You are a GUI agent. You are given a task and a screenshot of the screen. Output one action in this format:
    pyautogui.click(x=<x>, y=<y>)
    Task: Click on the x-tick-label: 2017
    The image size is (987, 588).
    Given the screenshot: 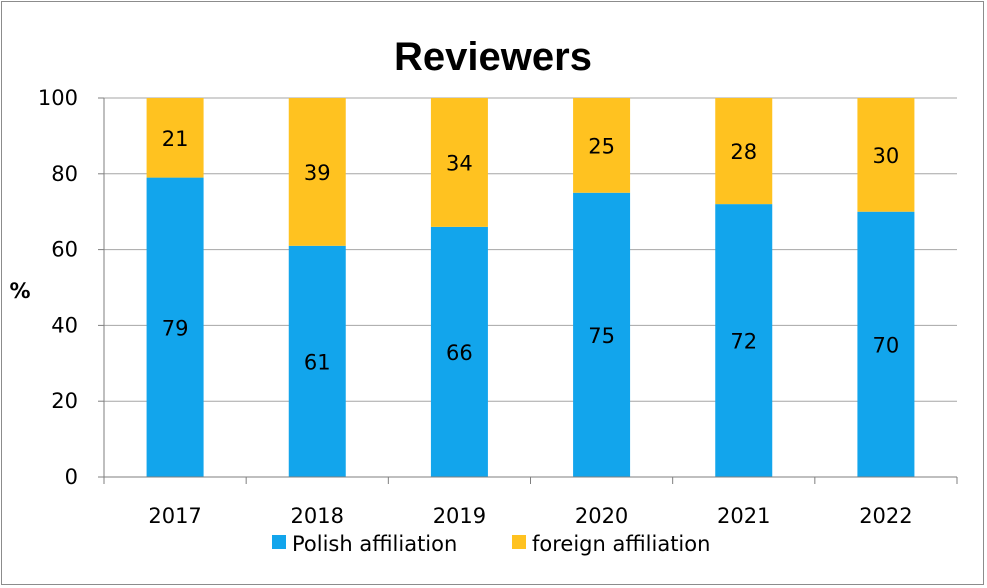 What is the action you would take?
    pyautogui.click(x=174, y=516)
    